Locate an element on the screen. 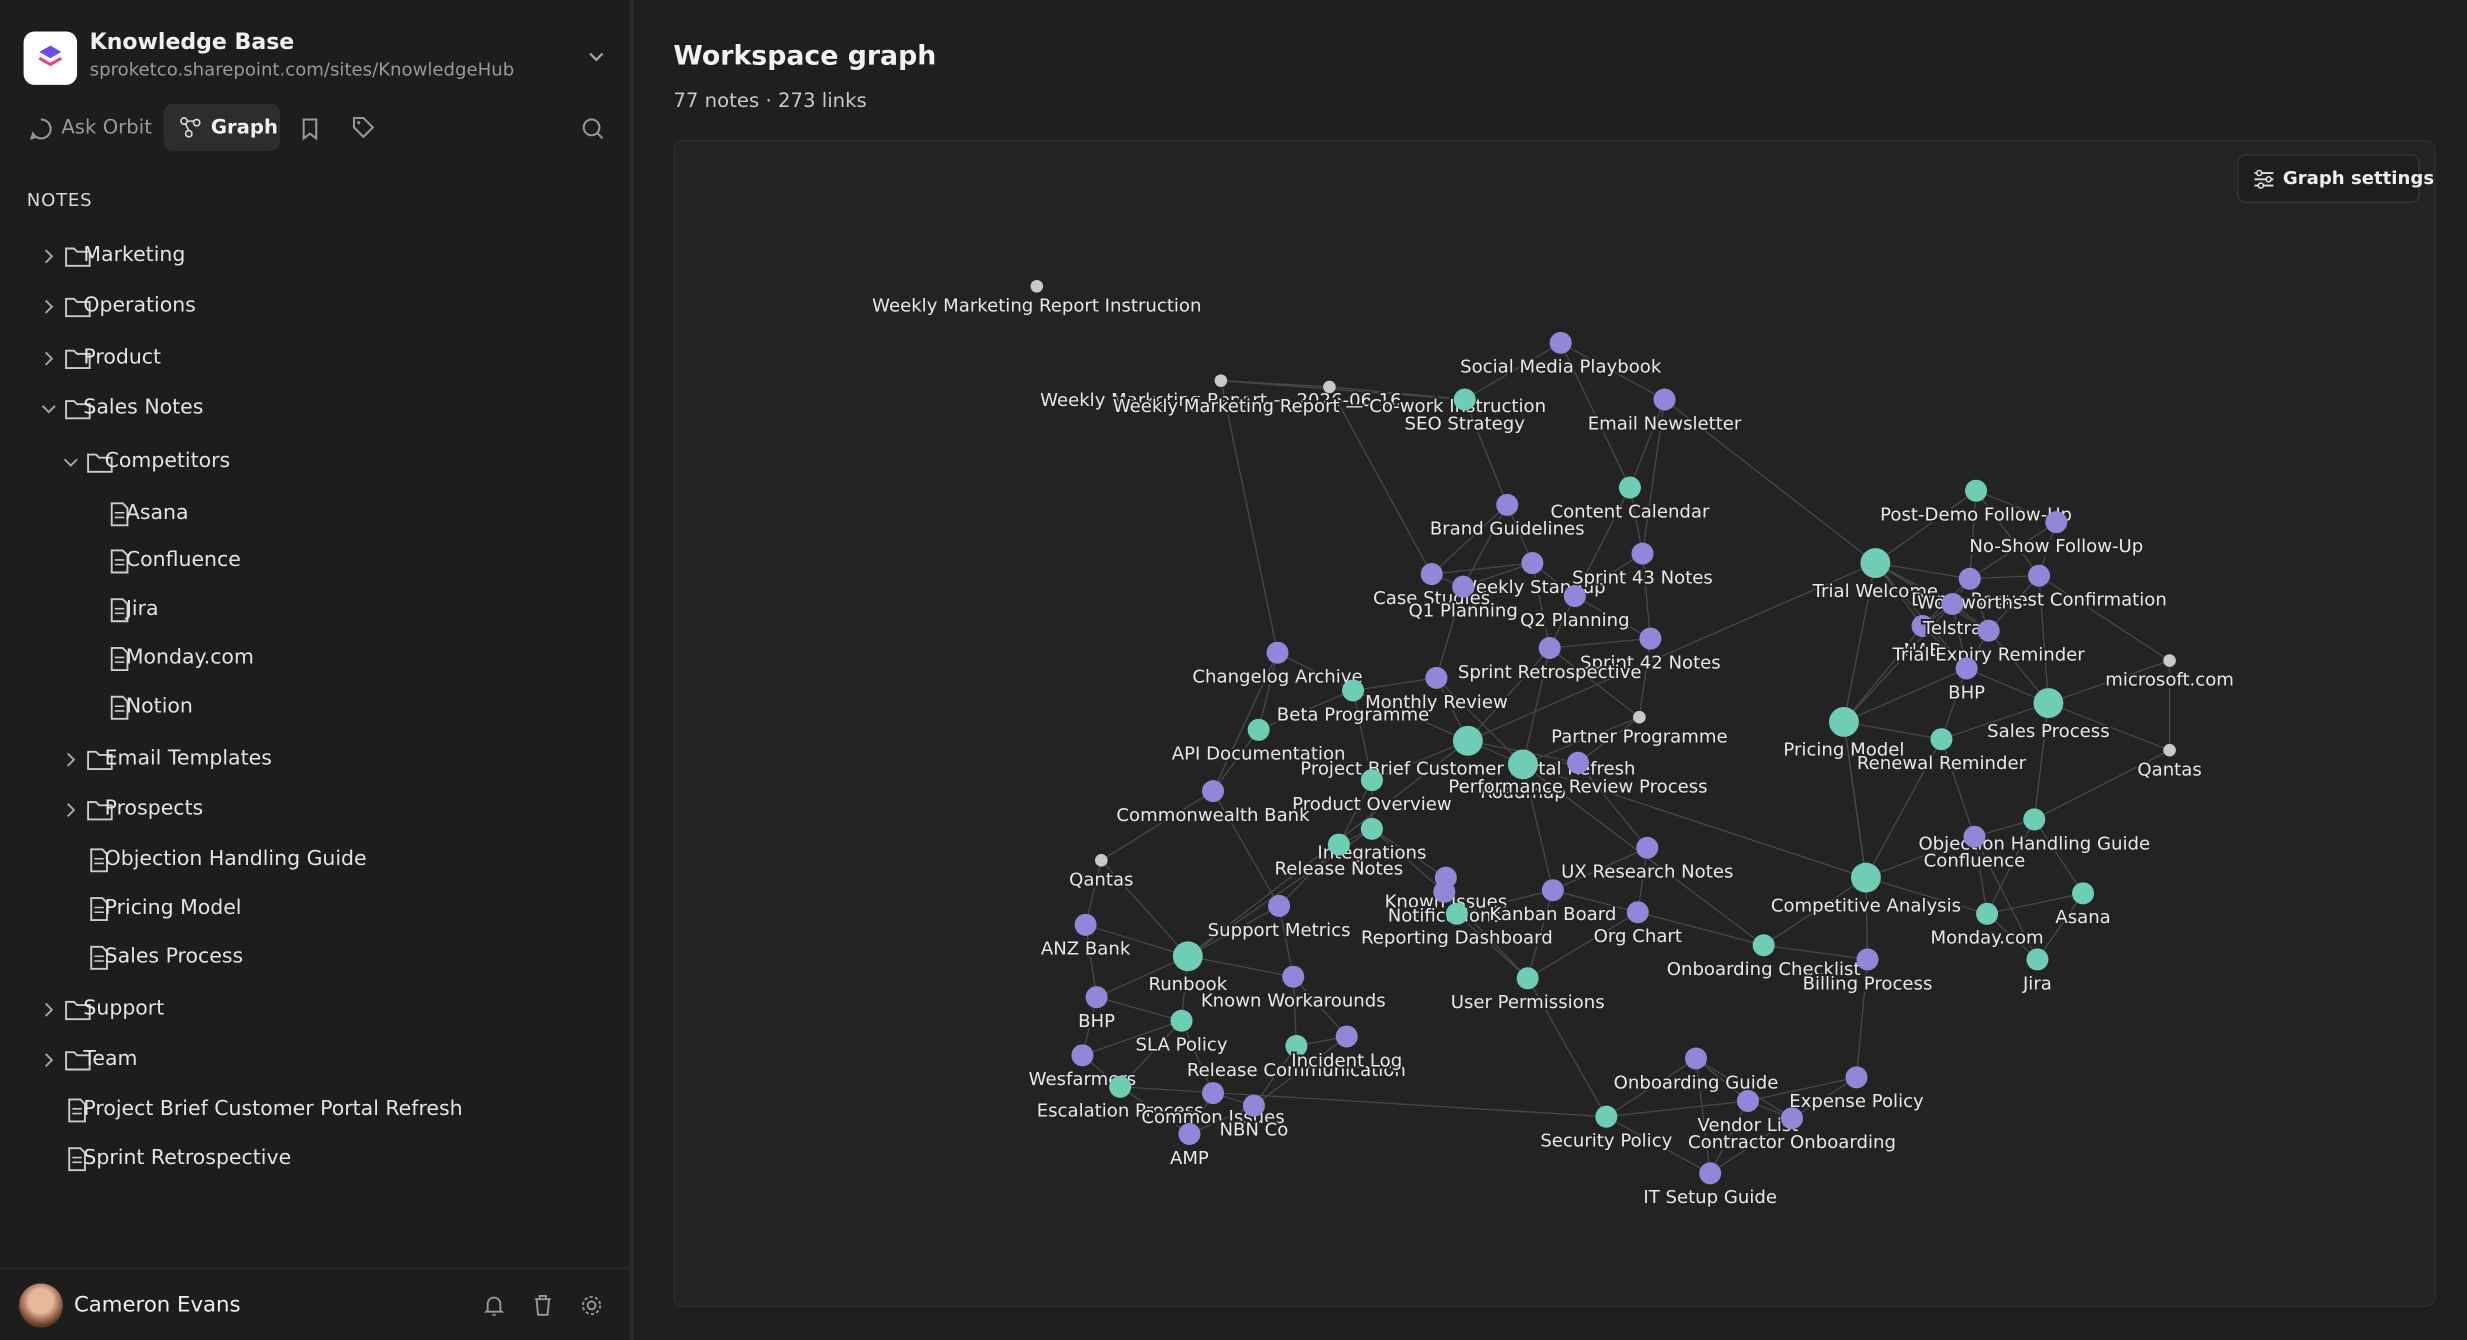 The width and height of the screenshot is (2467, 1340). ask-orbit-tab: Ask Orbit is located at coordinates (88, 127).